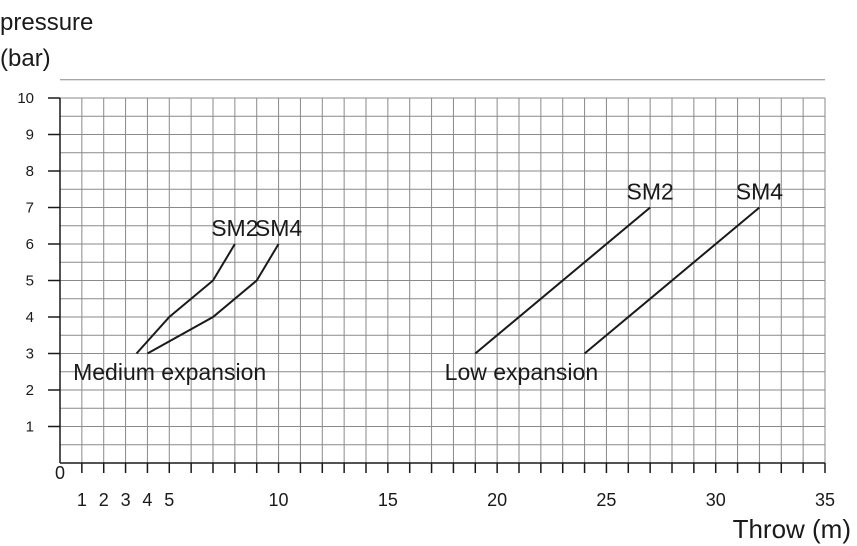 This screenshot has width=857, height=546. I want to click on x-tick-label-25: 25, so click(606, 500).